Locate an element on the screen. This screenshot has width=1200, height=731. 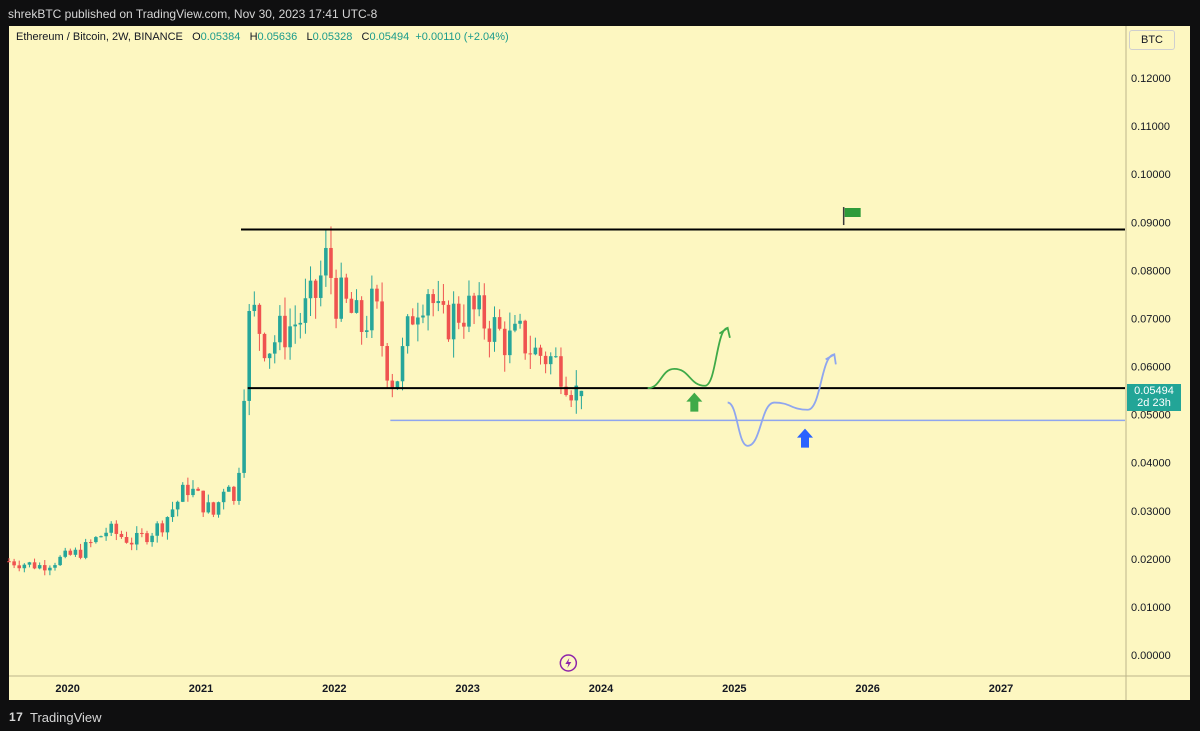
x-tick-label: 2026 is located at coordinates (867, 689).